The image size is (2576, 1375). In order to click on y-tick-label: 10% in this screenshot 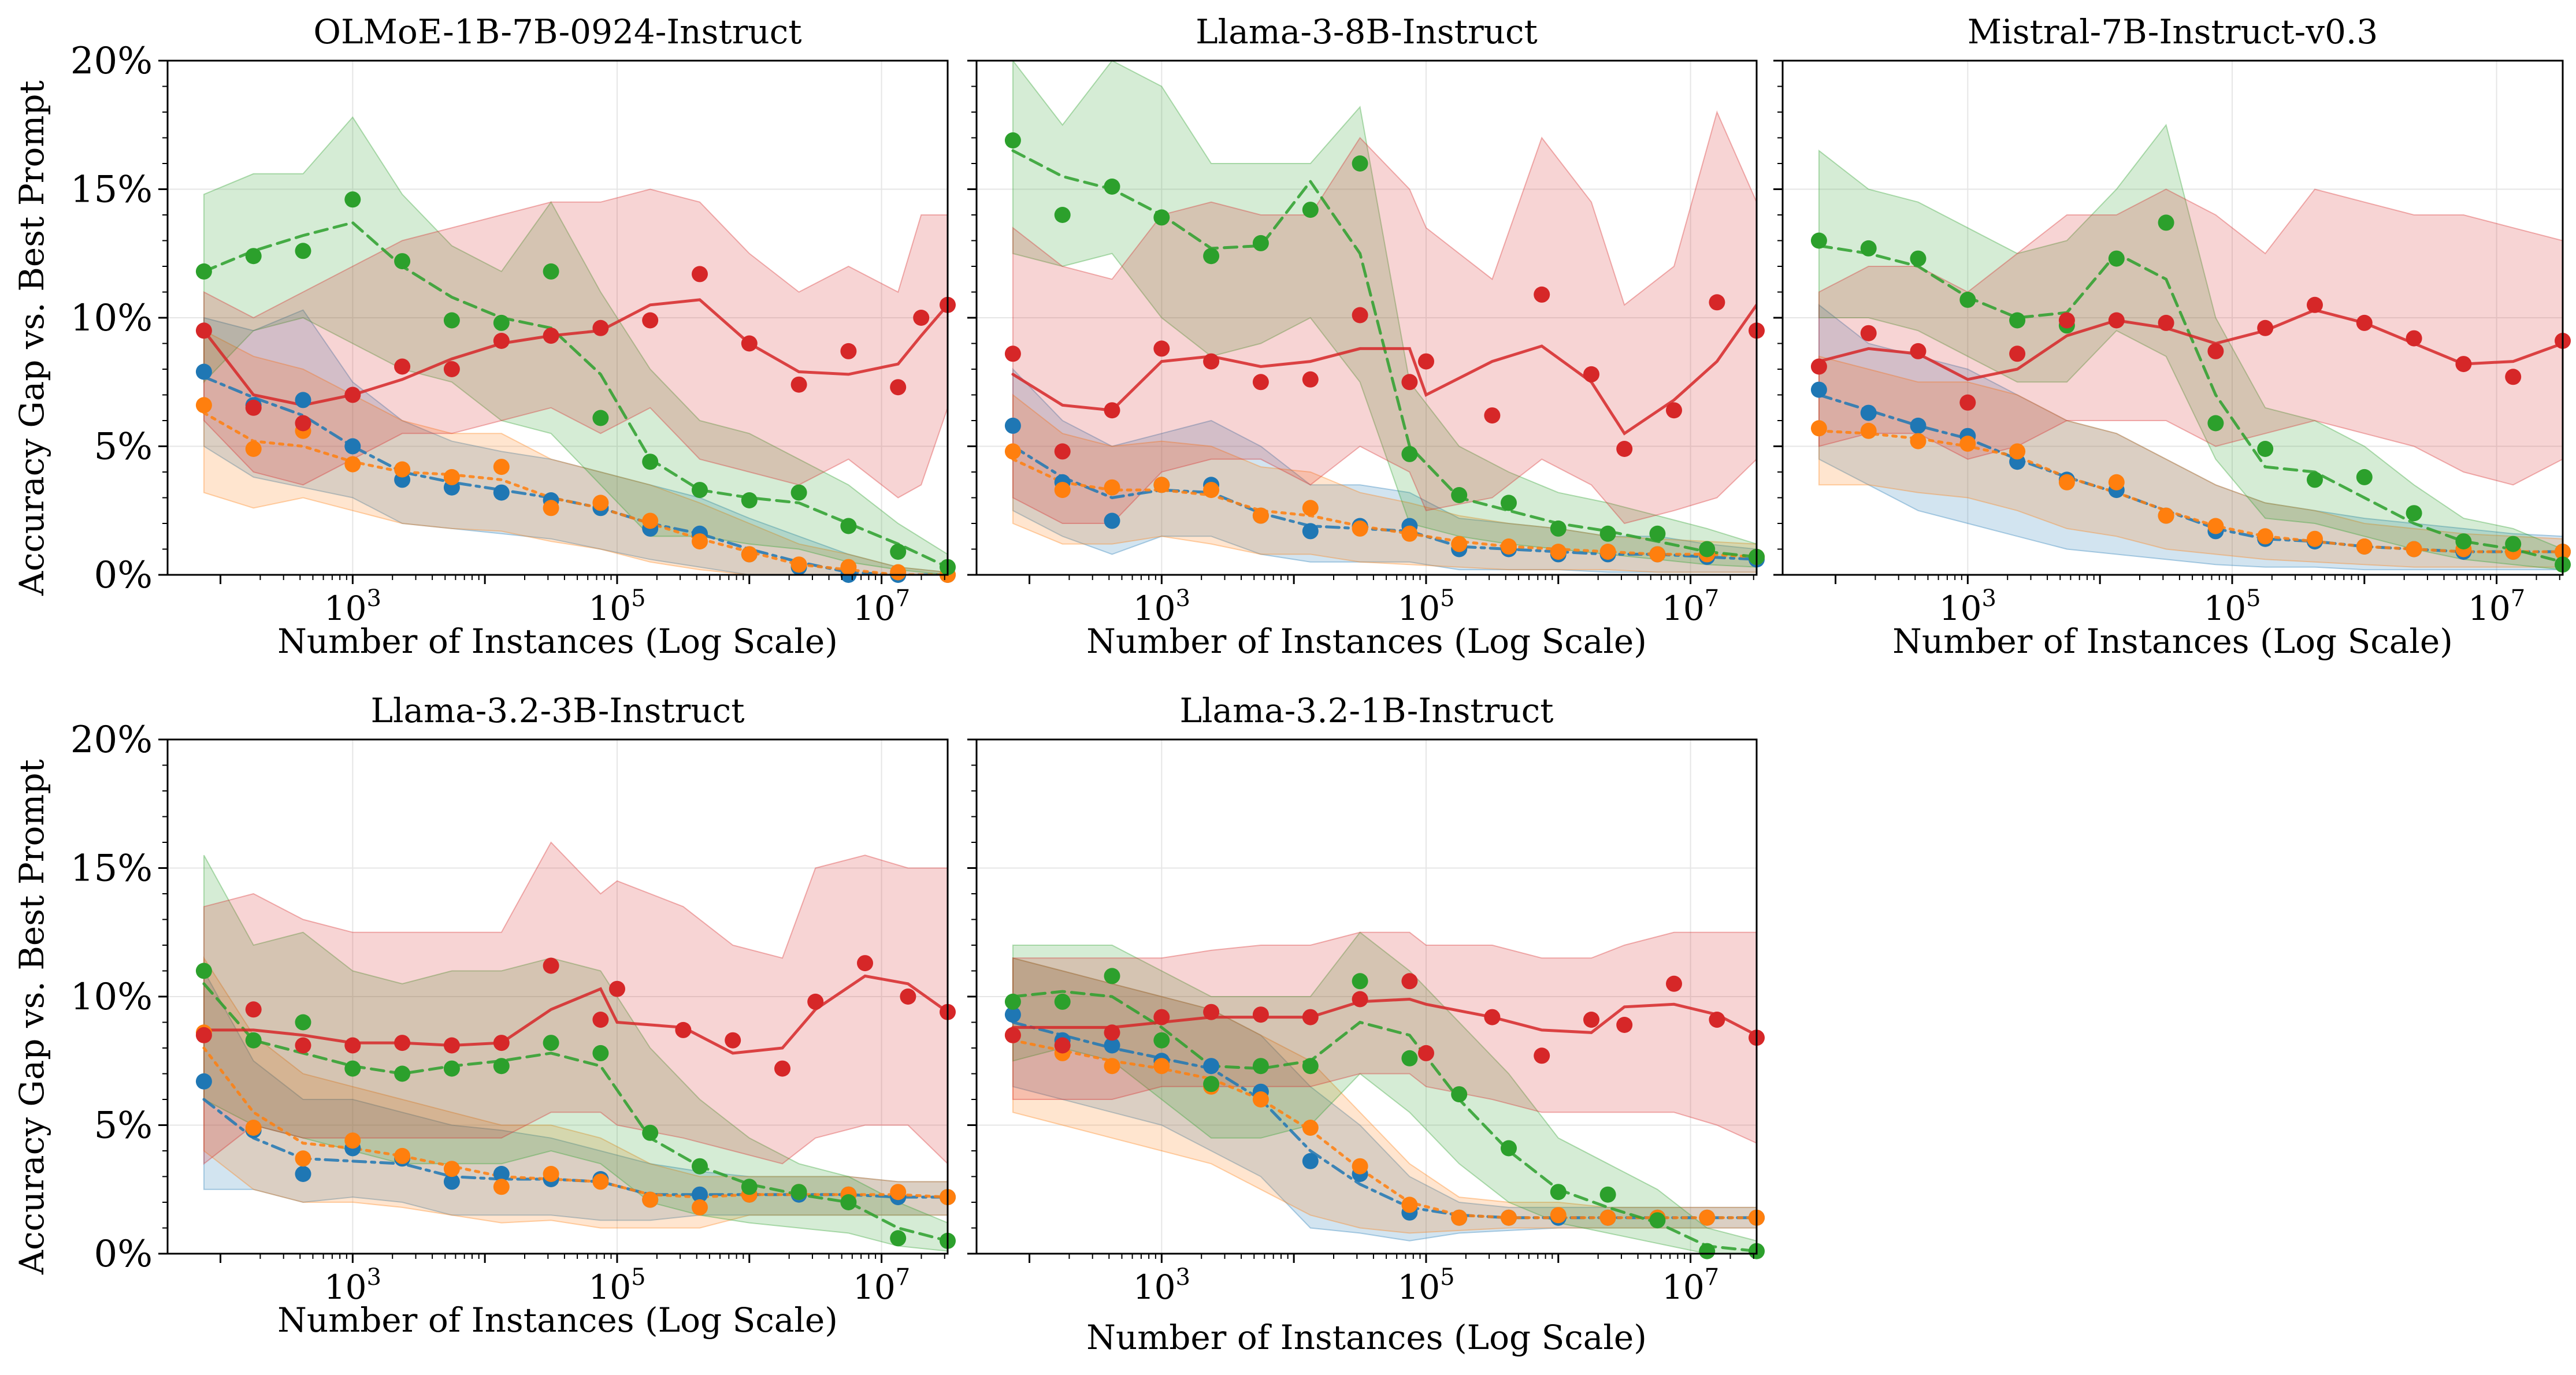, I will do `click(112, 997)`.